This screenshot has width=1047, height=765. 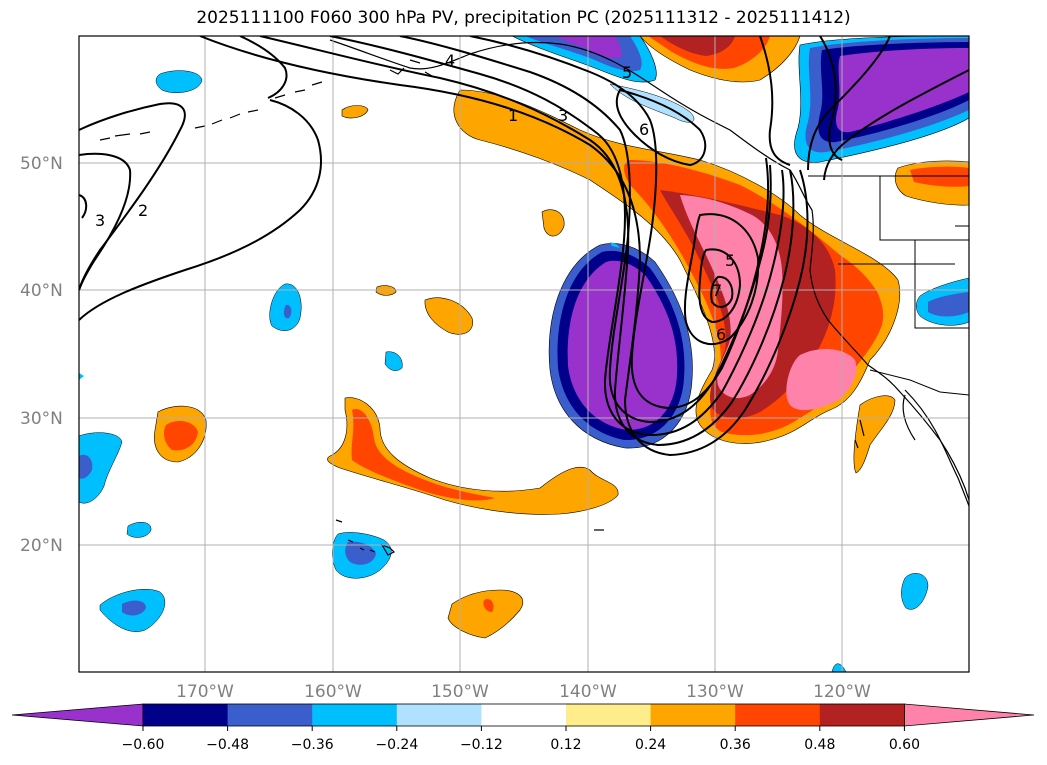 I want to click on lon-label: 140°W, so click(x=588, y=692).